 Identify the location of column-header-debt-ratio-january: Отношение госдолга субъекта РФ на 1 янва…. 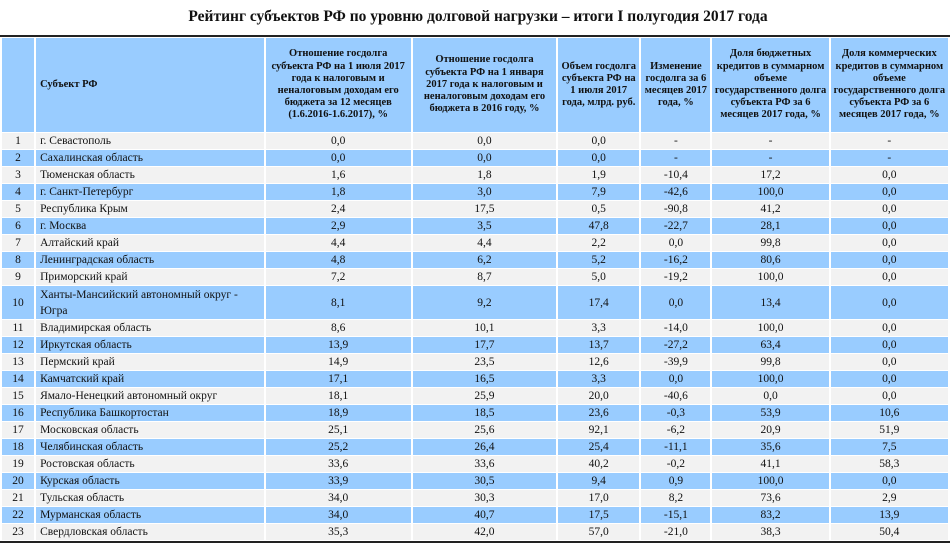
(484, 85).